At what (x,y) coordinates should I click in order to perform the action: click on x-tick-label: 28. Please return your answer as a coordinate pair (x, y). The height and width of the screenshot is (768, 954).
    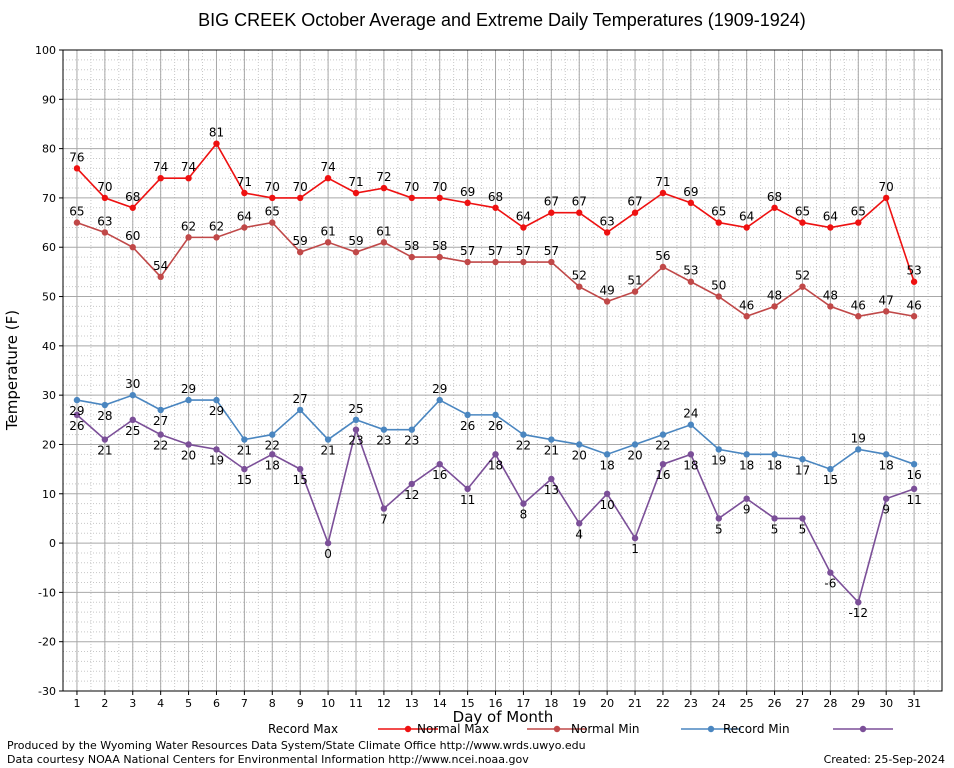
    Looking at the image, I should click on (830, 703).